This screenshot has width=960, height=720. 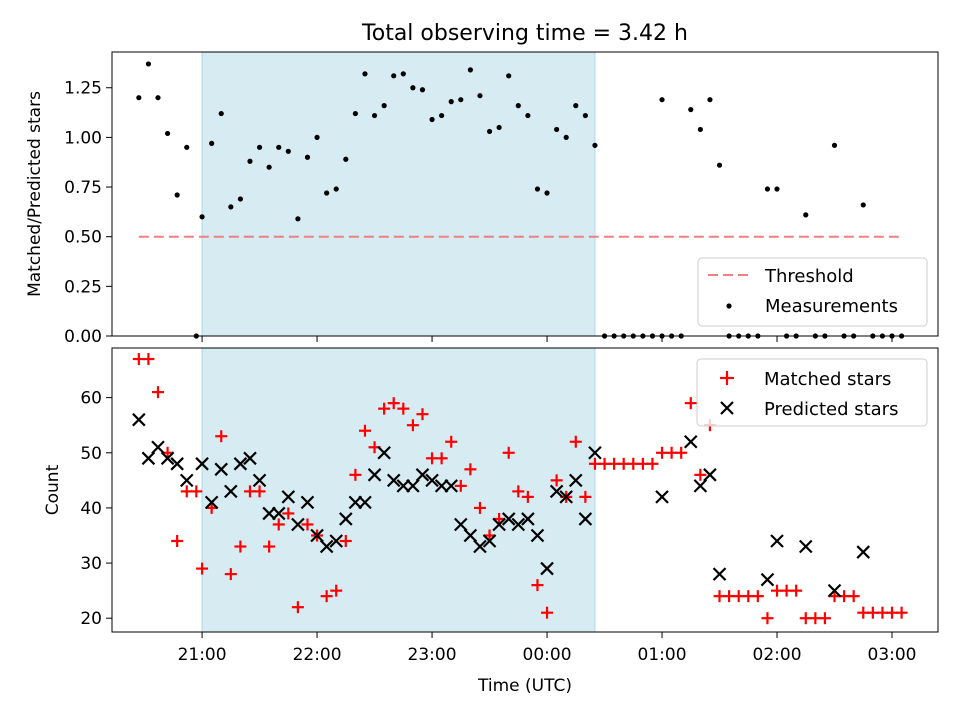 I want to click on bottom-y-axis: 20 30 40 50 60, so click(x=96, y=509).